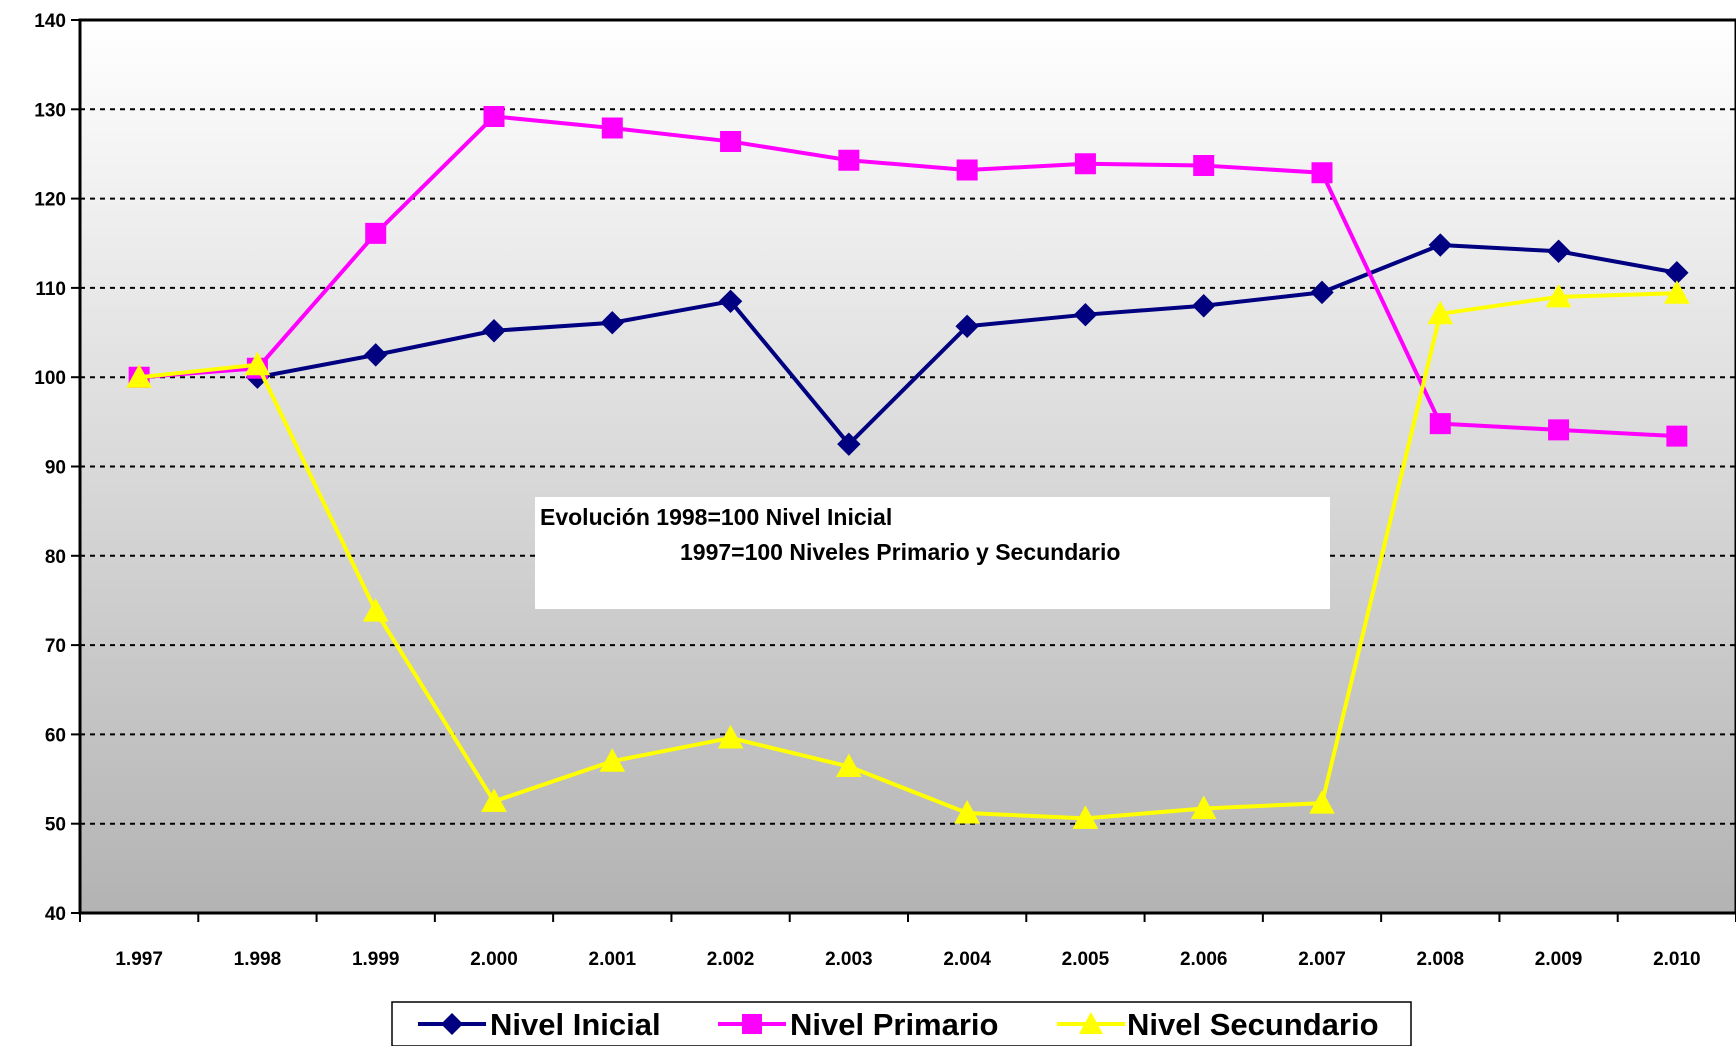  What do you see at coordinates (50, 21) in the screenshot?
I see `y-tick-label: 140` at bounding box center [50, 21].